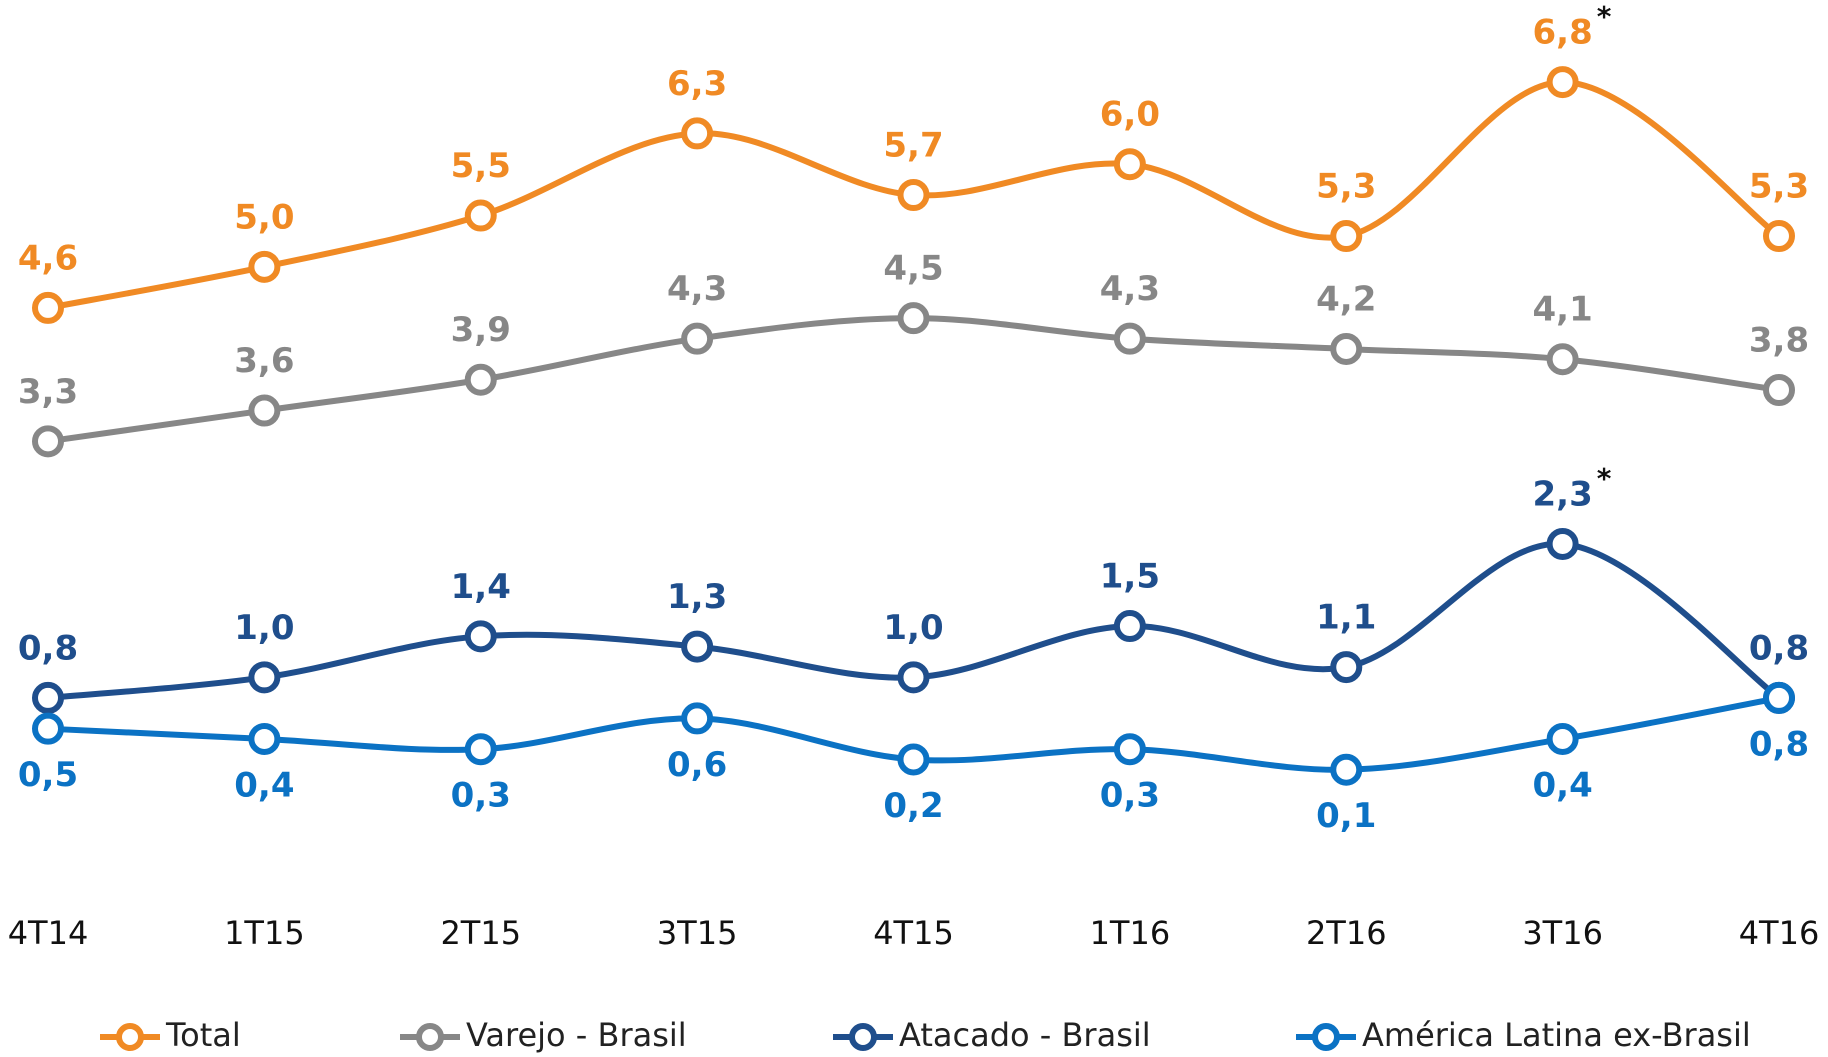 The width and height of the screenshot is (1828, 1057). What do you see at coordinates (1779, 341) in the screenshot?
I see `data-label: 3,8` at bounding box center [1779, 341].